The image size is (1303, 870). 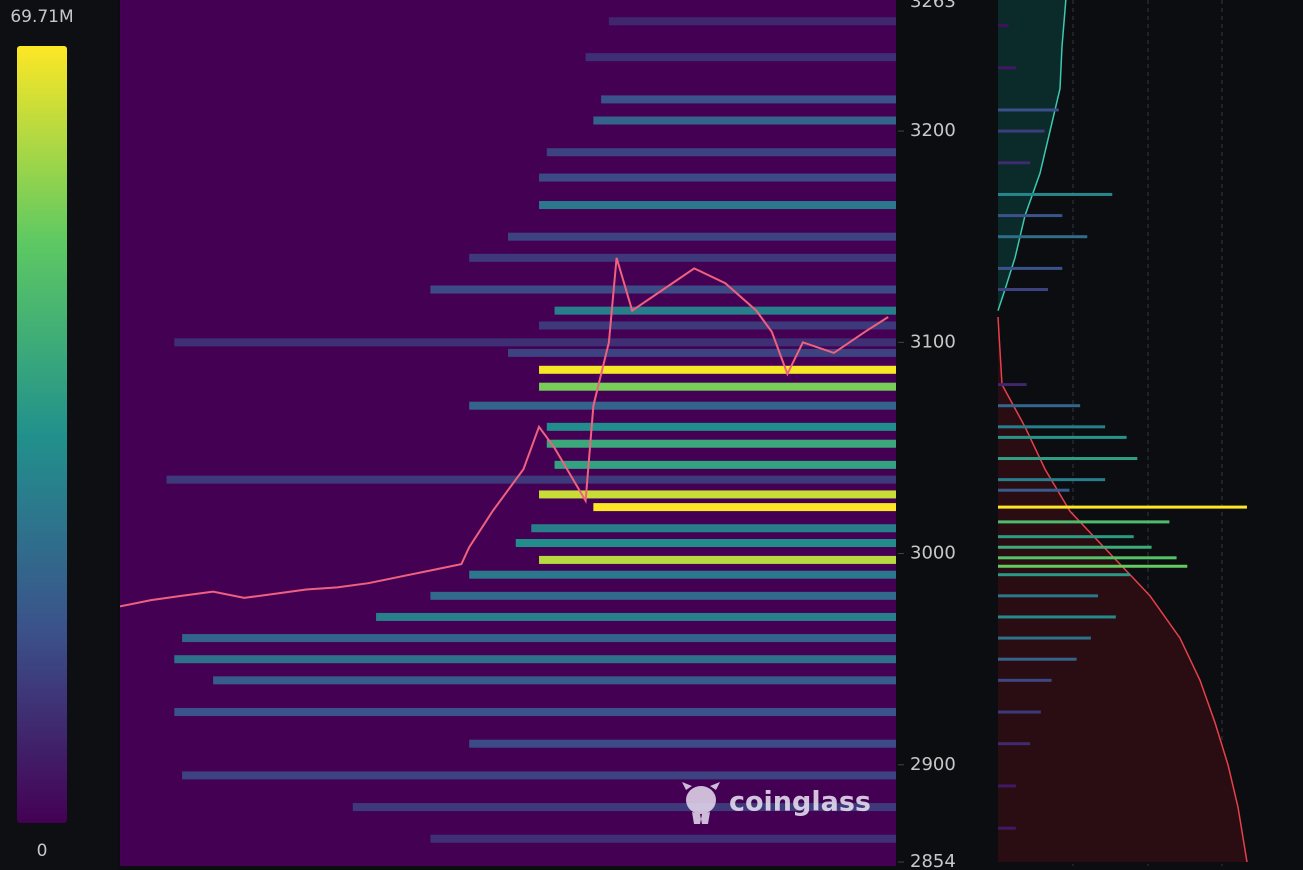 What do you see at coordinates (41, 17) in the screenshot?
I see `colorbar-max-label: 69.71M` at bounding box center [41, 17].